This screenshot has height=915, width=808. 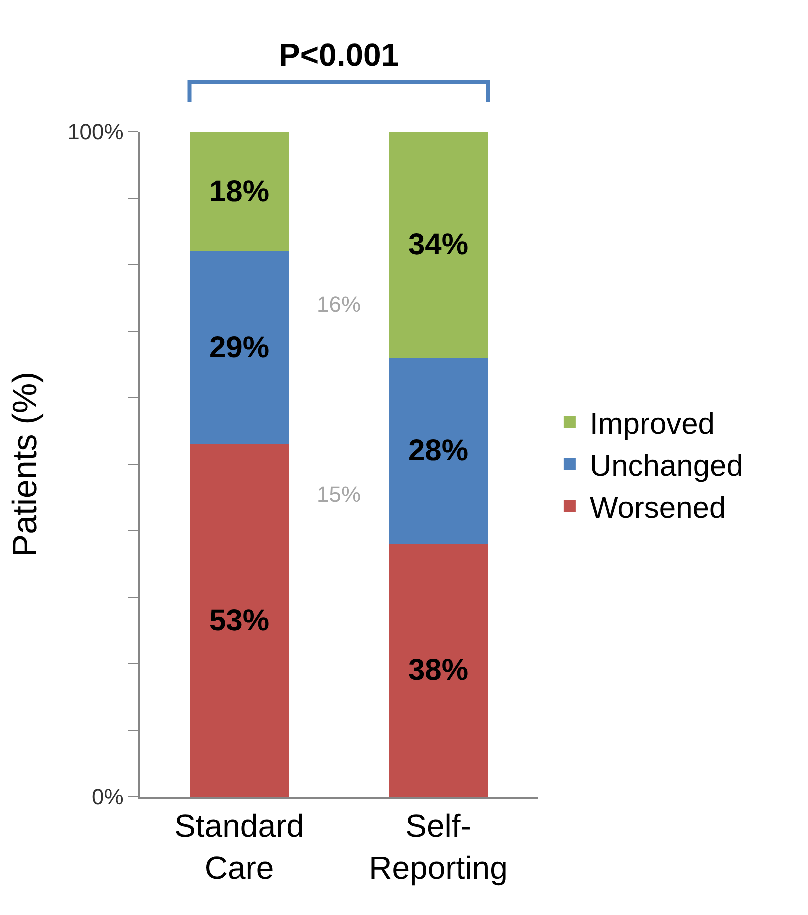 I want to click on x-tick-label: Self-Reporting, so click(x=438, y=847).